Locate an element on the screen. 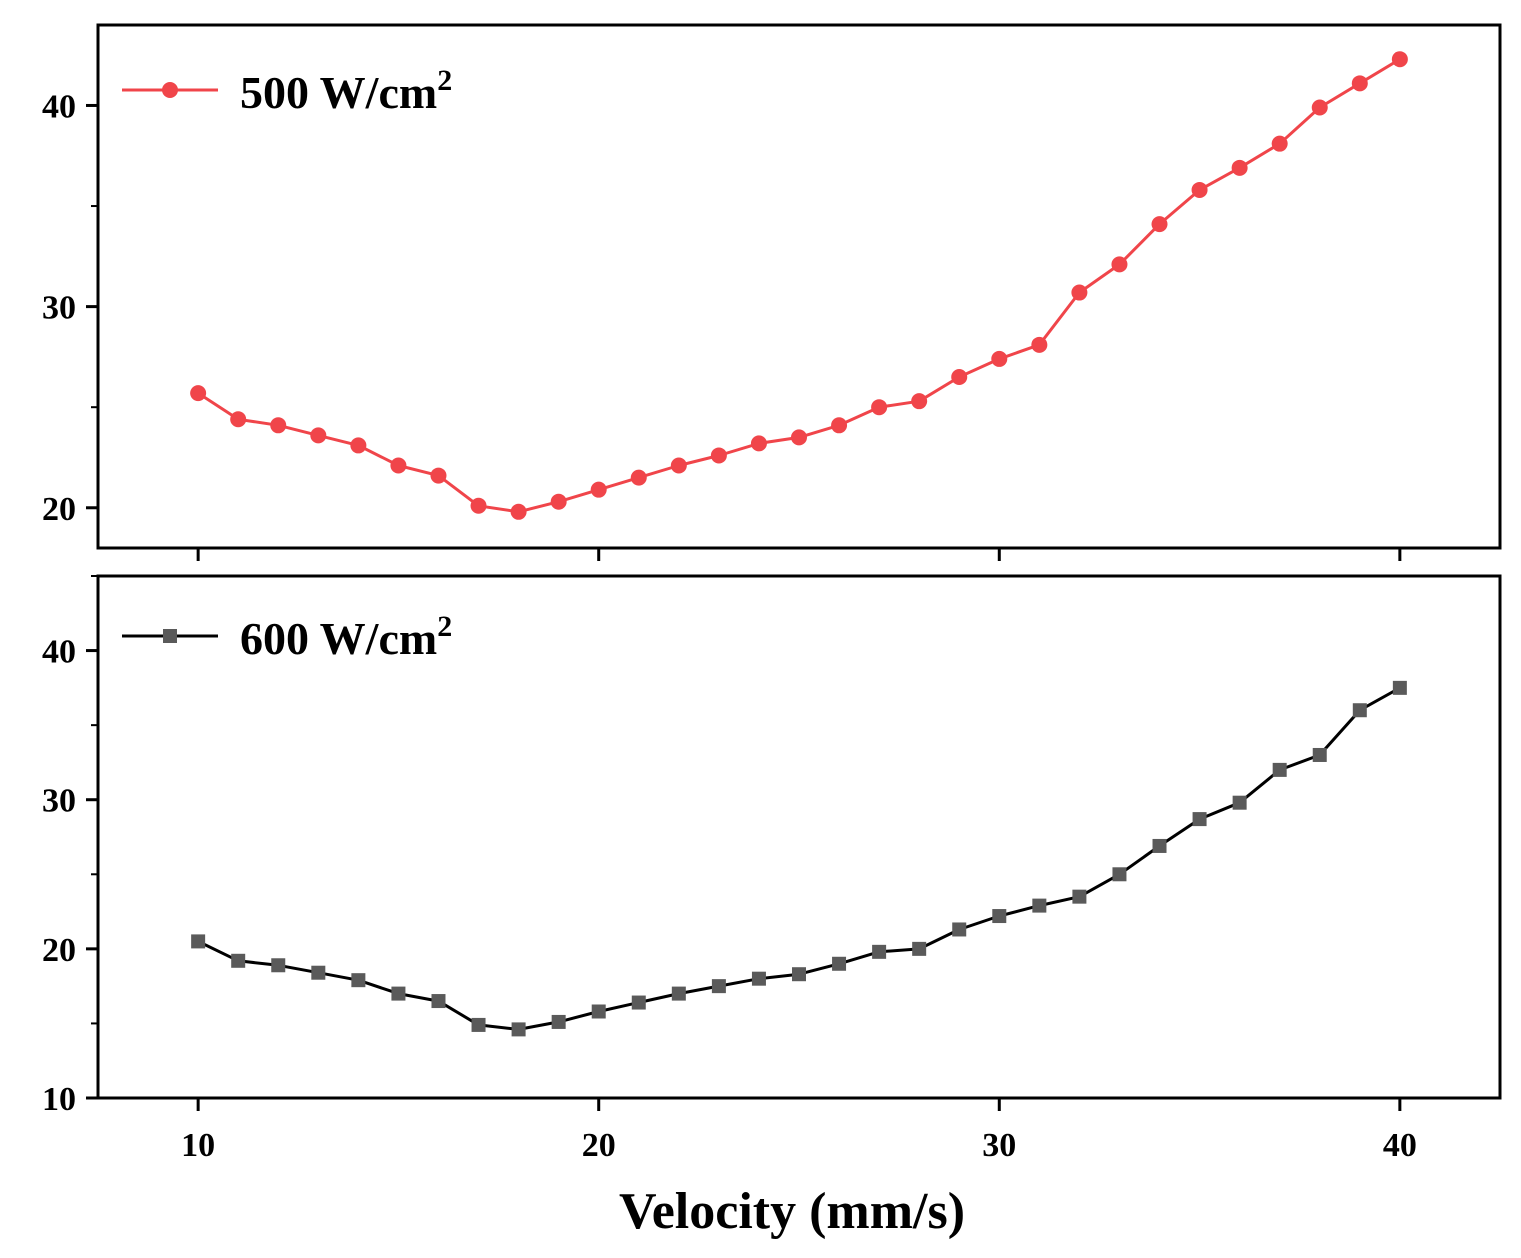 This screenshot has width=1521, height=1258. legend-label-600: 600 W/cm2 is located at coordinates (346, 637).